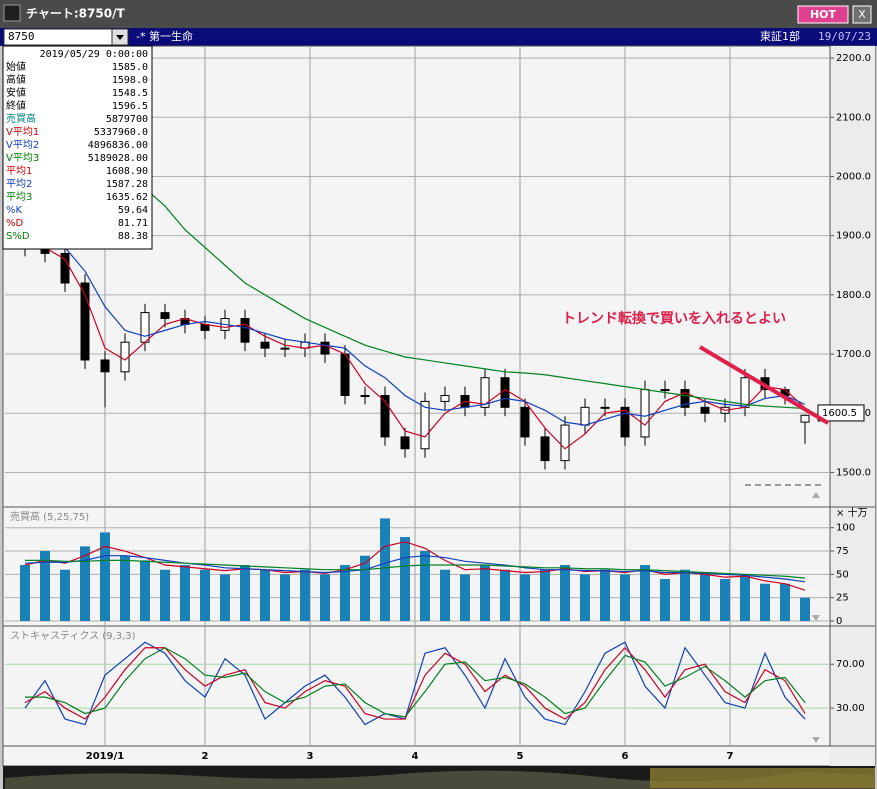  I want to click on info-value: 88.38, so click(133, 236).